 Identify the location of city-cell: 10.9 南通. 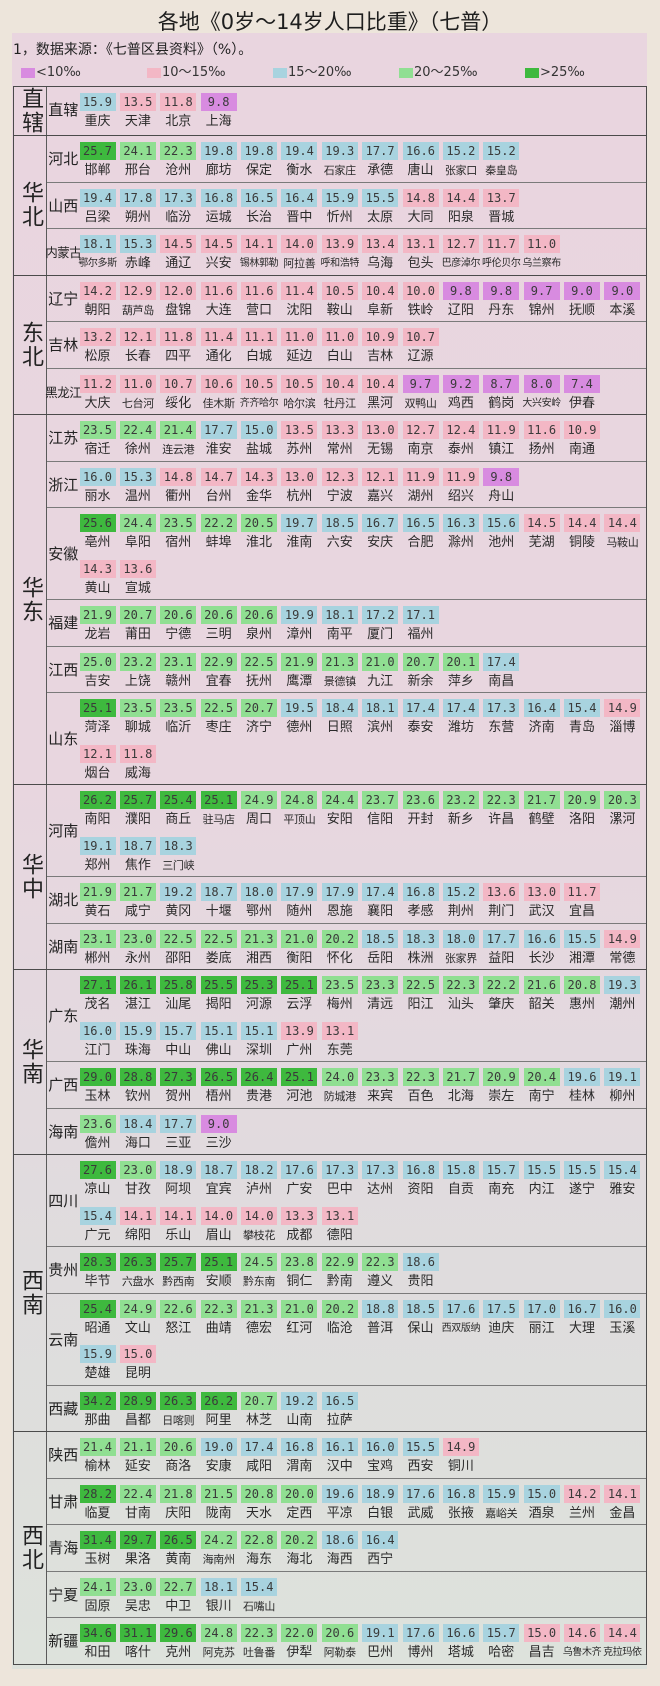
(584, 438).